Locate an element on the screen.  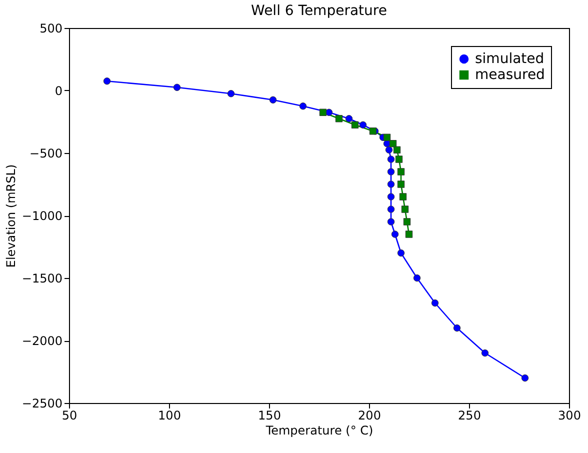
y-tick-label: −1500 is located at coordinates (42, 279).